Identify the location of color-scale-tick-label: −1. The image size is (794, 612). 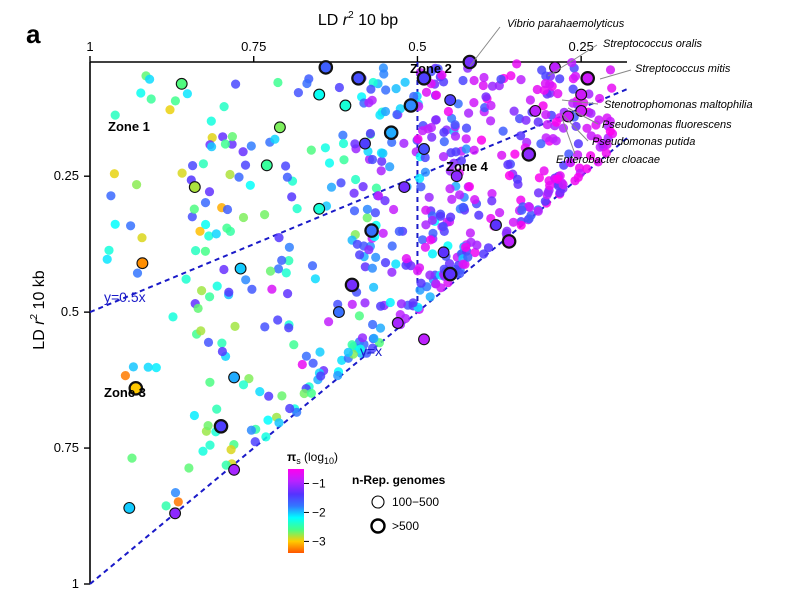
(319, 483).